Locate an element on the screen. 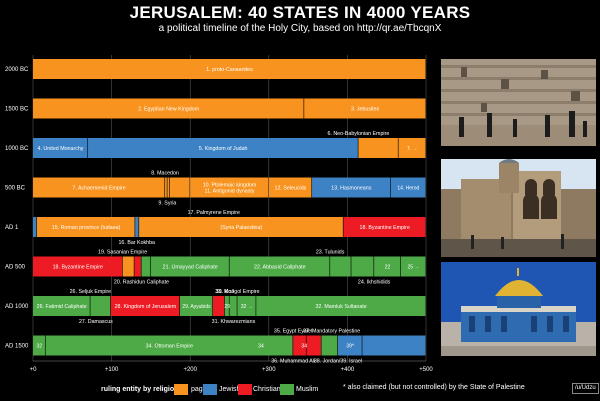 The height and width of the screenshot is (401, 600). annotation-label: 35. Egypt Eyalet is located at coordinates (293, 332).